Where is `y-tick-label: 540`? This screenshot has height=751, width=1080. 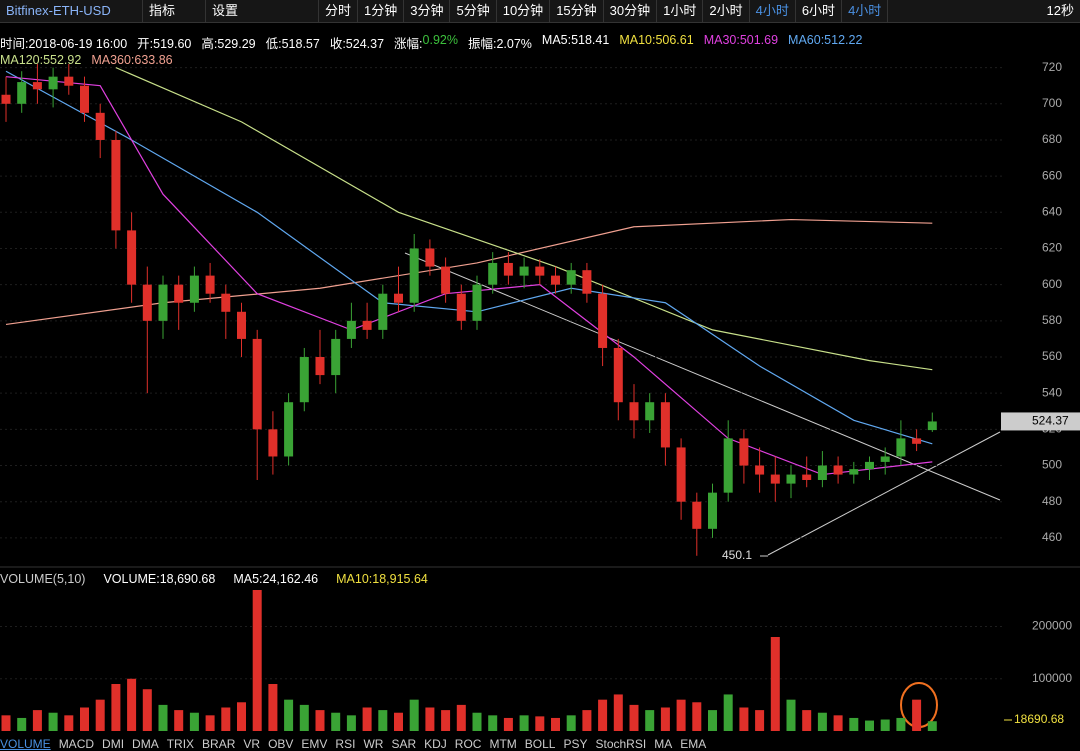
y-tick-label: 540 is located at coordinates (1052, 392).